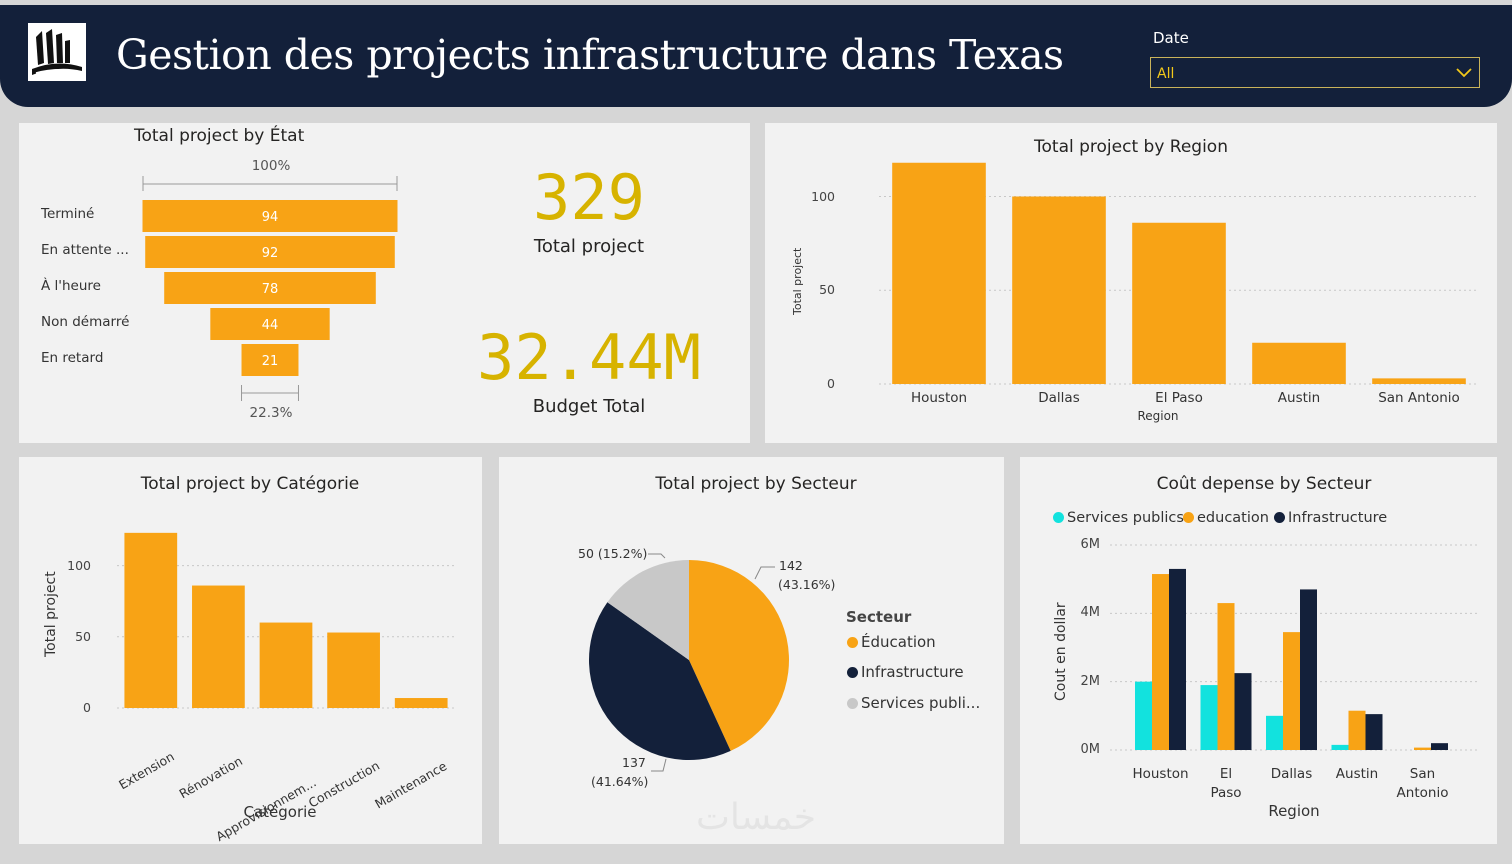 This screenshot has height=864, width=1512. I want to click on budget-total-value: 32.44M, so click(589, 357).